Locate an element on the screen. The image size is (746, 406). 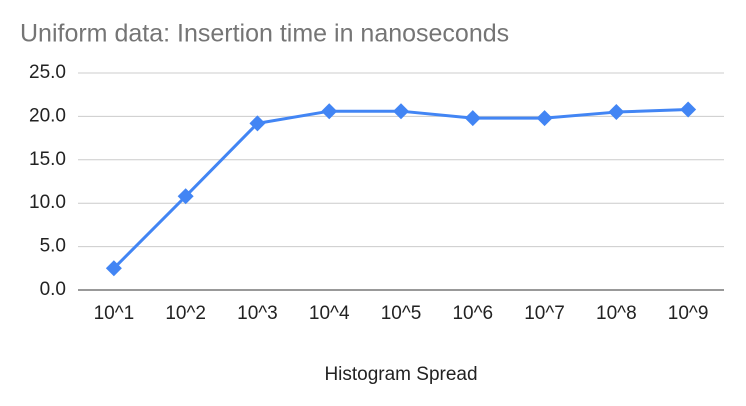
x-tick-label: 10^4 is located at coordinates (329, 313).